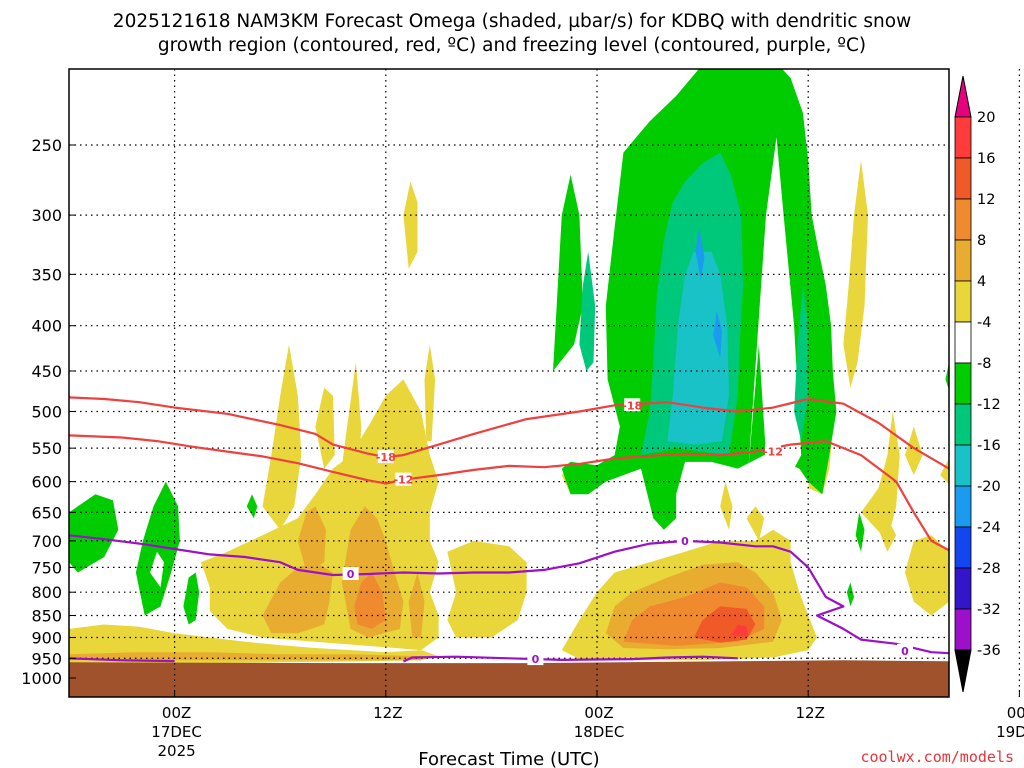  Describe the element at coordinates (570, 659) in the screenshot. I see `freezing-contour-0-ground` at that location.